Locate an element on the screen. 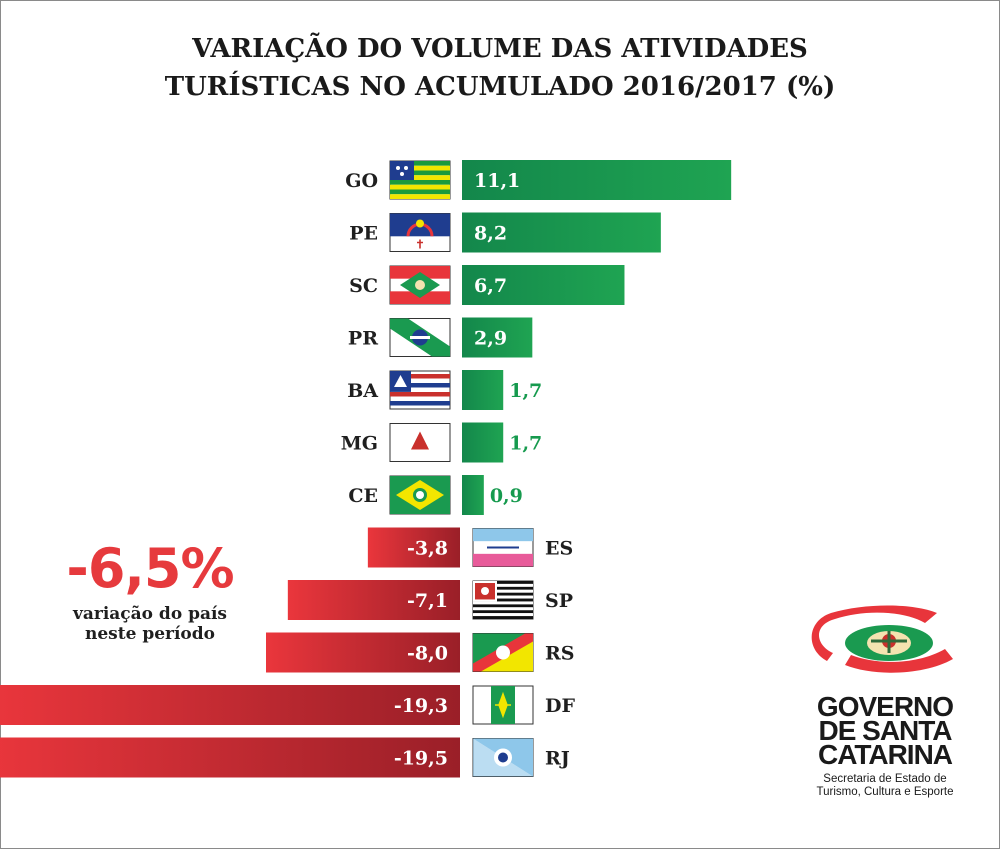 This screenshot has width=1000, height=849. value-label-ce: 0,9 is located at coordinates (506, 496).